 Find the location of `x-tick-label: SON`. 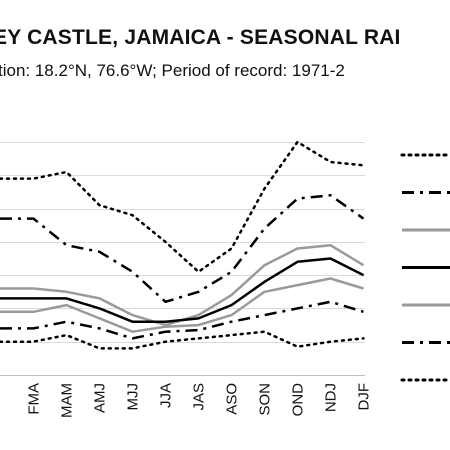

x-tick-label: SON is located at coordinates (265, 399).